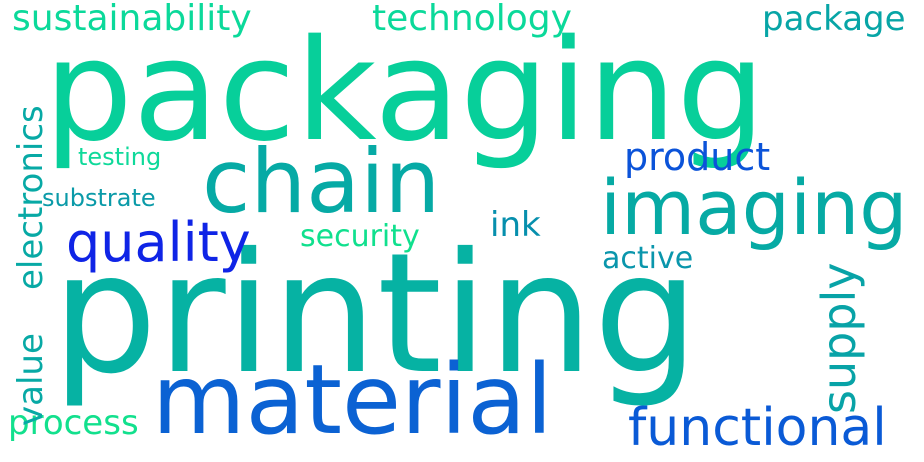 The width and height of the screenshot is (924, 462). What do you see at coordinates (352, 400) in the screenshot?
I see `word-material: material` at bounding box center [352, 400].